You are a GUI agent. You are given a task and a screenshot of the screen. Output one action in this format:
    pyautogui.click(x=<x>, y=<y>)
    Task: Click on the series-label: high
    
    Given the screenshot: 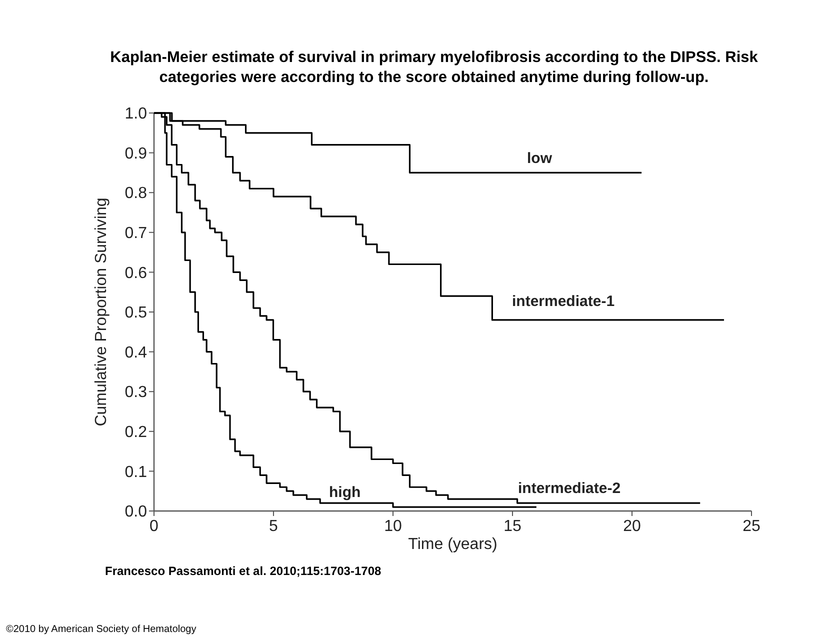 What is the action you would take?
    pyautogui.click(x=345, y=492)
    